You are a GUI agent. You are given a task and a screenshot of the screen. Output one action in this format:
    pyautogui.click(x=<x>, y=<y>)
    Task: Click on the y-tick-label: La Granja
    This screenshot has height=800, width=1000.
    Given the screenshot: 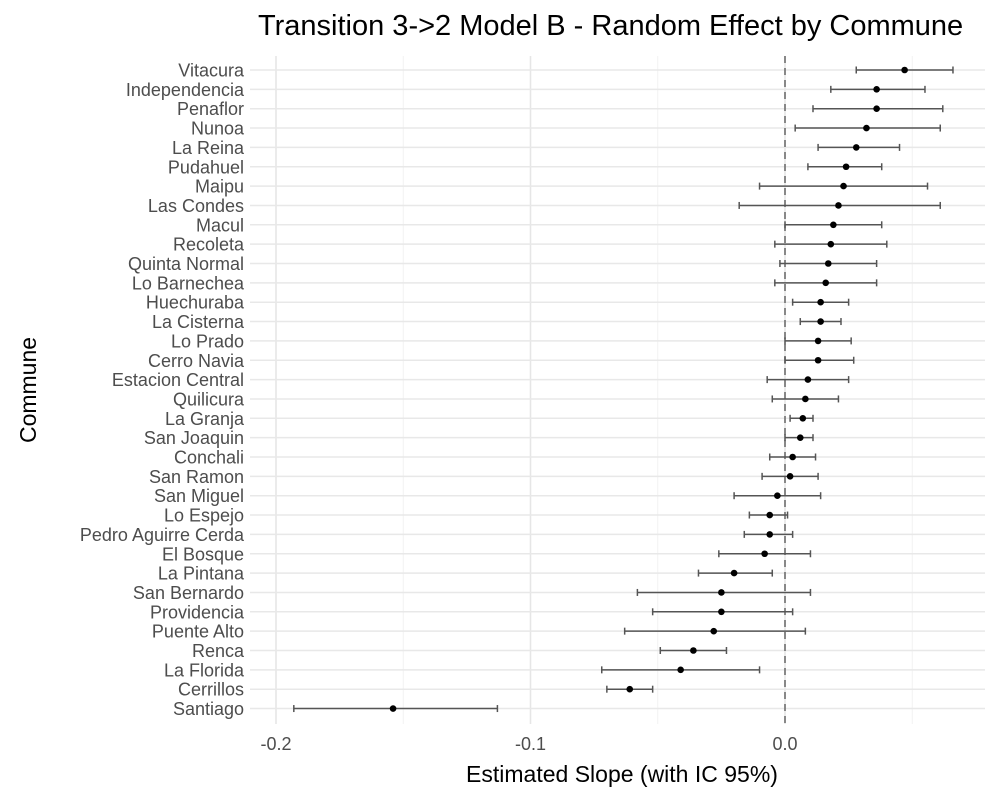 What is the action you would take?
    pyautogui.click(x=205, y=419)
    